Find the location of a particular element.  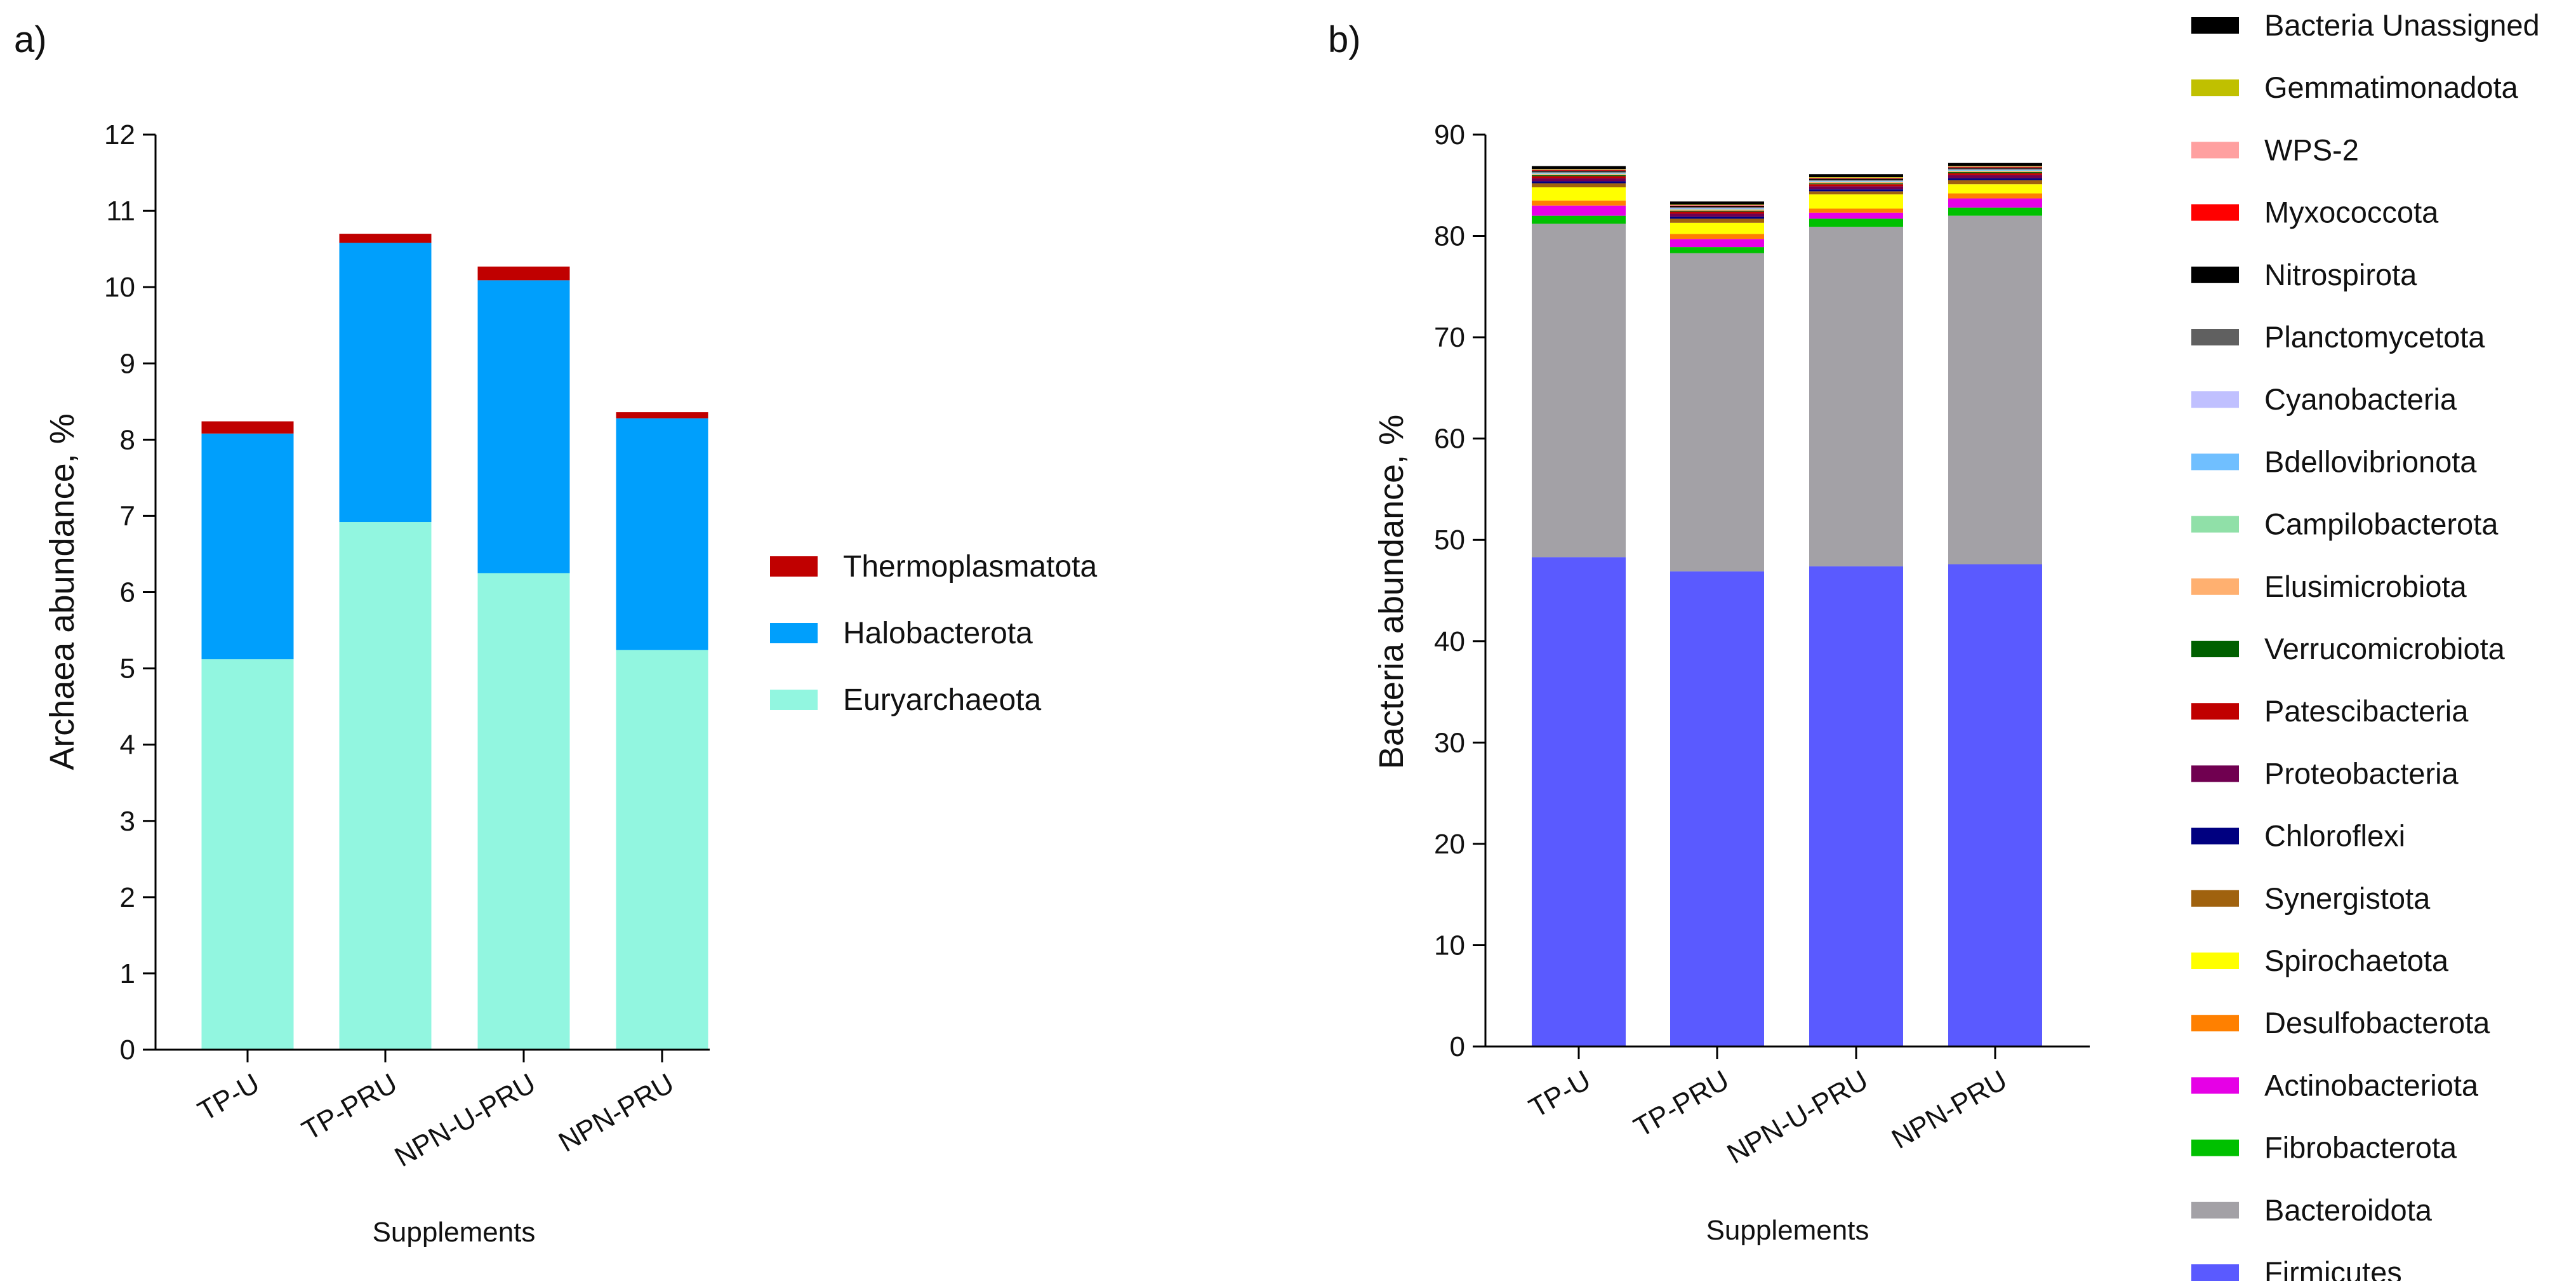

bar-chloroflexi-npn-u-pru is located at coordinates (1856, 190).